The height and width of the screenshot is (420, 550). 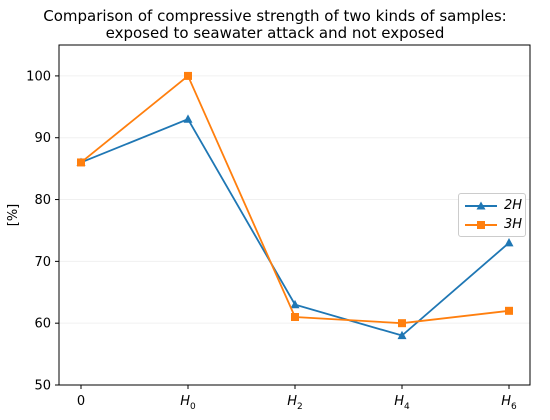 I want to click on legend-marker-square, so click(x=481, y=225).